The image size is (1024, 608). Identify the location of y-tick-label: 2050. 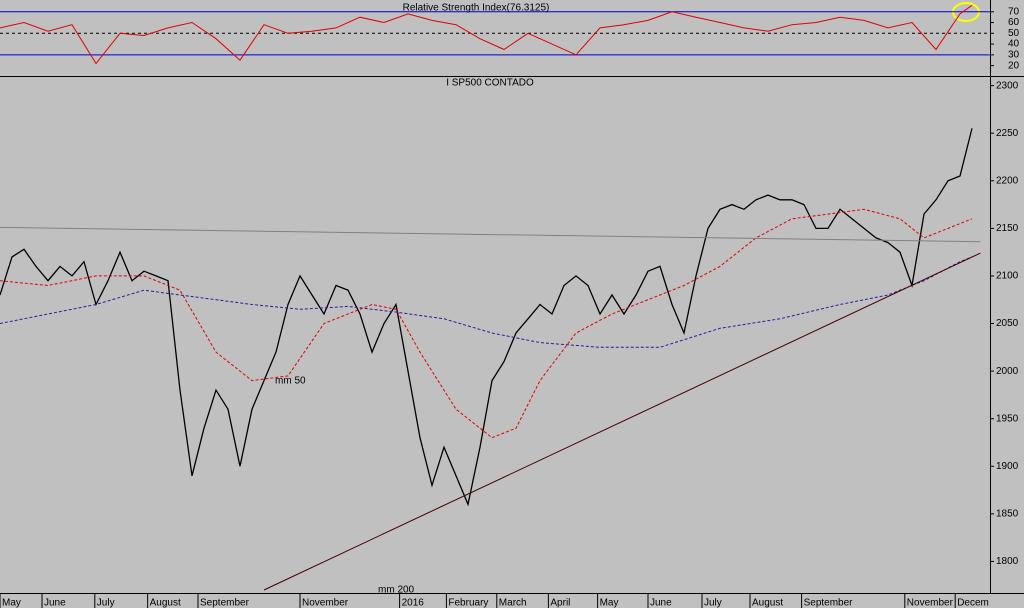
(1007, 323).